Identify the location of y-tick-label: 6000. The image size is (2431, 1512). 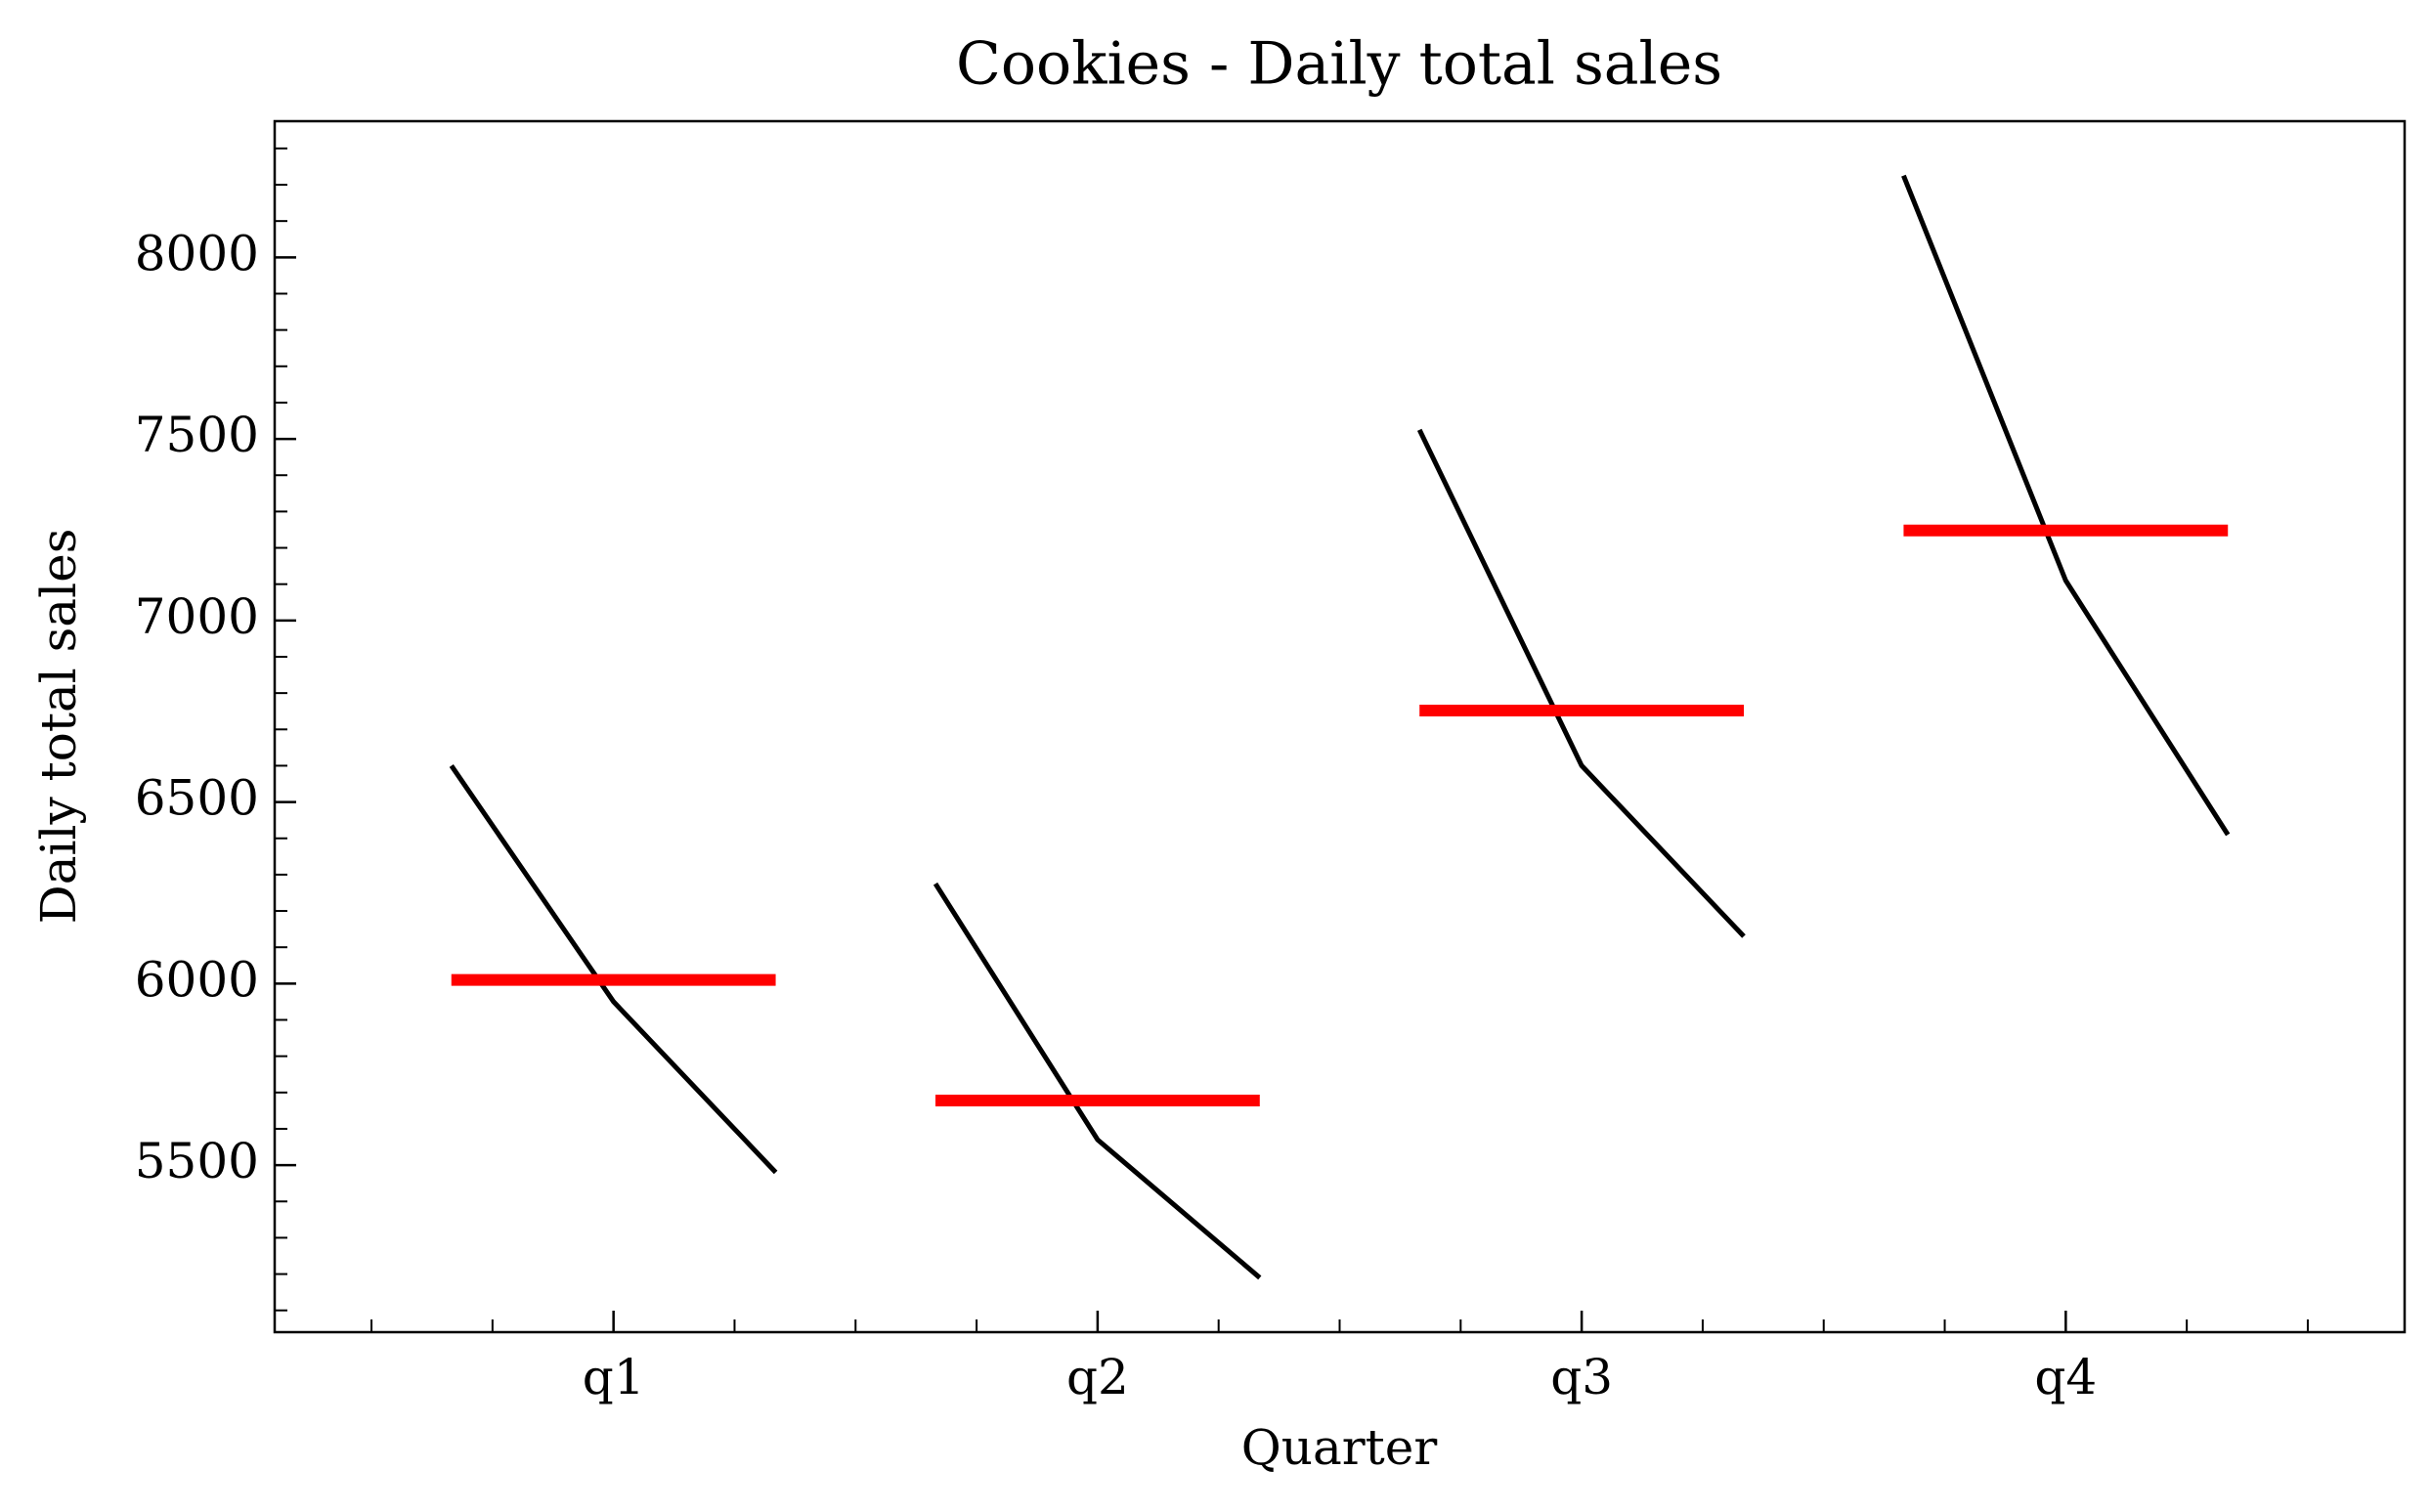
(197, 979).